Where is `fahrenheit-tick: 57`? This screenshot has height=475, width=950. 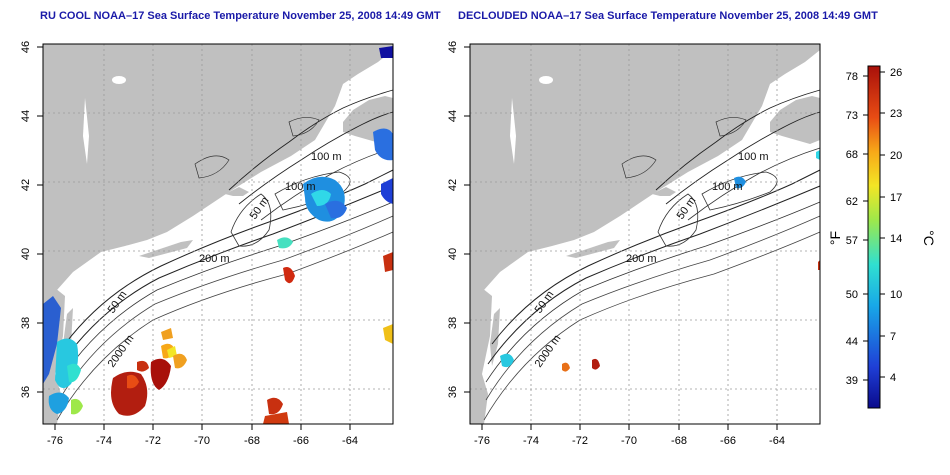
fahrenheit-tick: 57 is located at coordinates (852, 241).